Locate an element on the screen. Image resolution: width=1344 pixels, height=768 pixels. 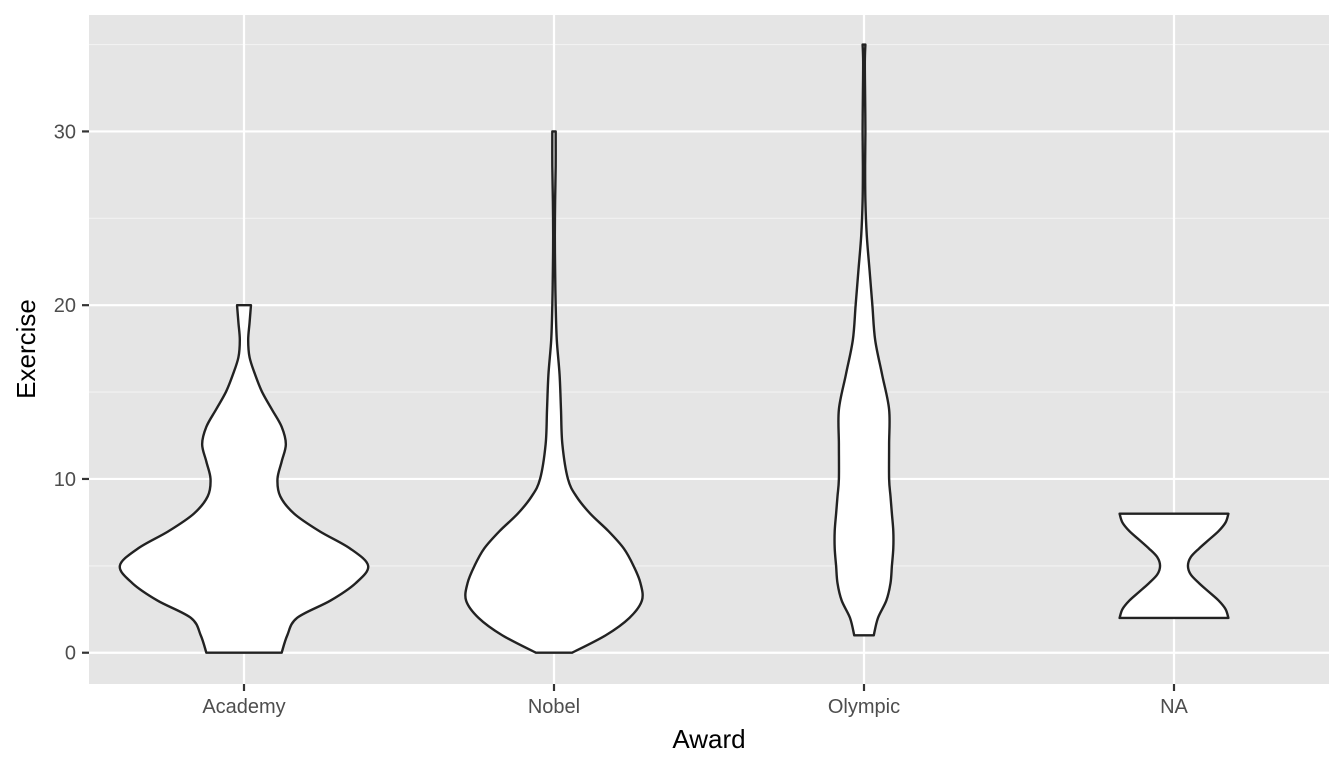
violin-na is located at coordinates (1174, 566).